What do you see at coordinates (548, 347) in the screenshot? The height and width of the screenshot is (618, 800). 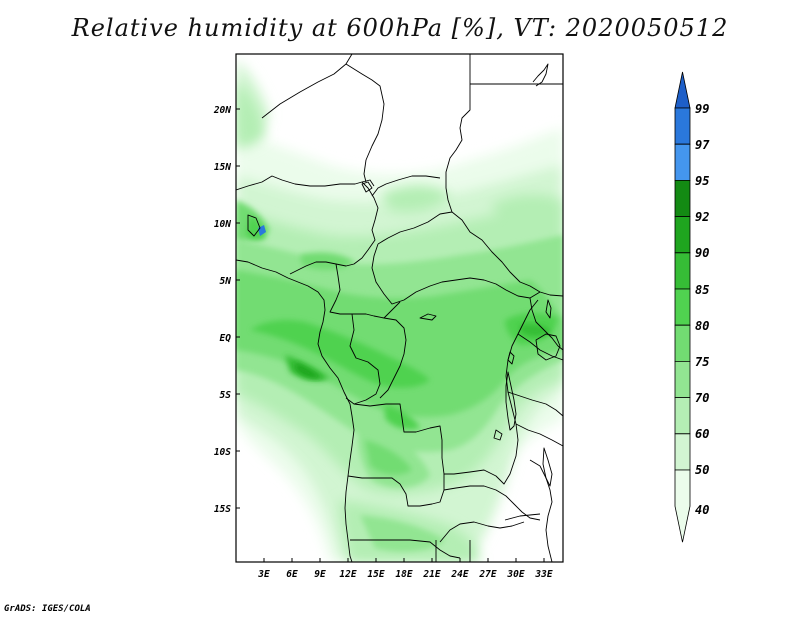 I see `lake-victoria` at bounding box center [548, 347].